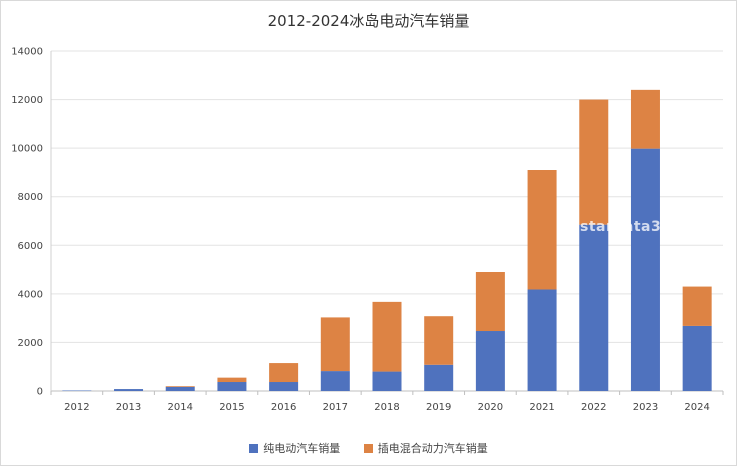 The width and height of the screenshot is (737, 466). What do you see at coordinates (128, 407) in the screenshot?
I see `x-tick-label: 2013` at bounding box center [128, 407].